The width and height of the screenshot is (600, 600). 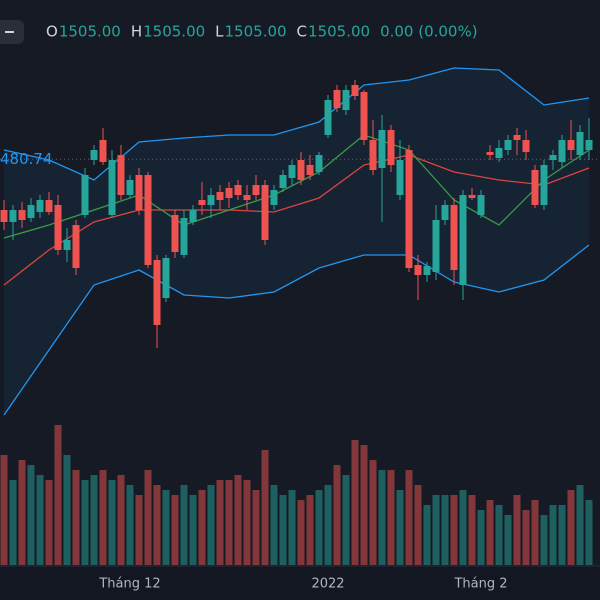 What do you see at coordinates (300, 583) in the screenshot?
I see `time-axis` at bounding box center [300, 583].